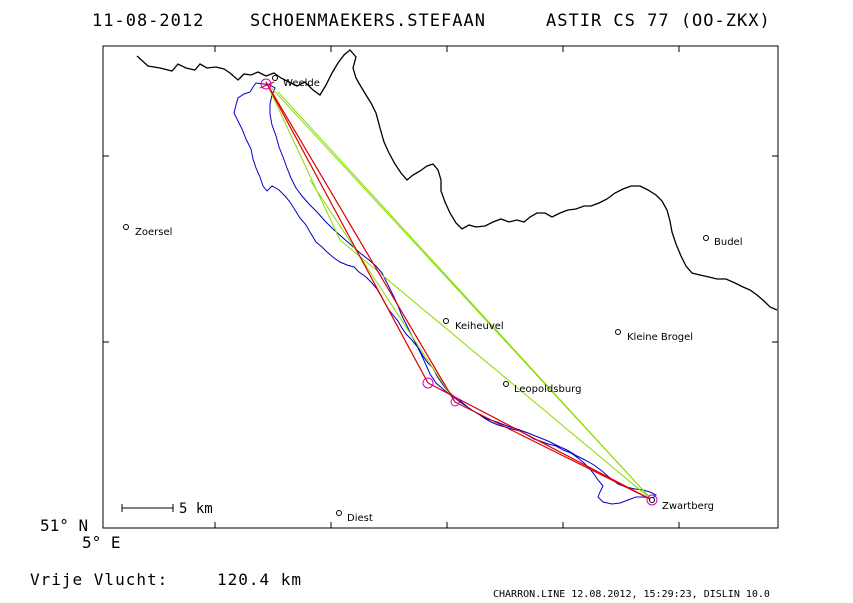 The height and width of the screenshot is (603, 853). What do you see at coordinates (728, 242) in the screenshot?
I see `place-label-budel: Budel` at bounding box center [728, 242].